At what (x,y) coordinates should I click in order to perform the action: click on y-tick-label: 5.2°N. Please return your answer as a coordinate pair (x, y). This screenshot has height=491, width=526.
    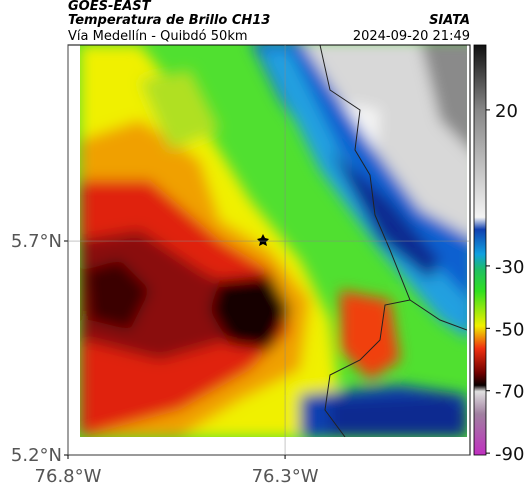
    Looking at the image, I should click on (36, 455).